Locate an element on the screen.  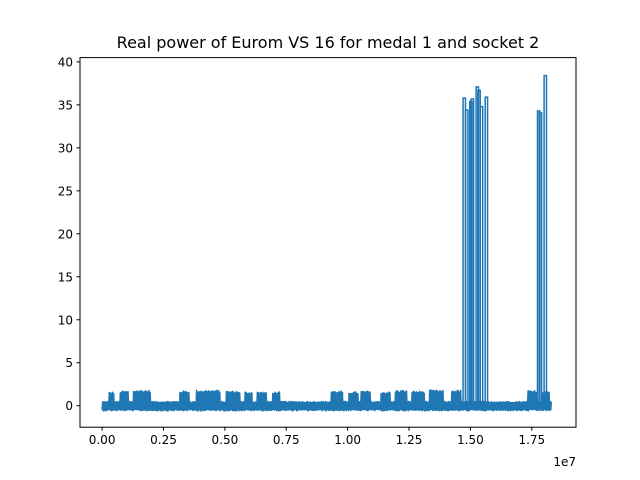
y-tick-label: 0 is located at coordinates (69, 406).